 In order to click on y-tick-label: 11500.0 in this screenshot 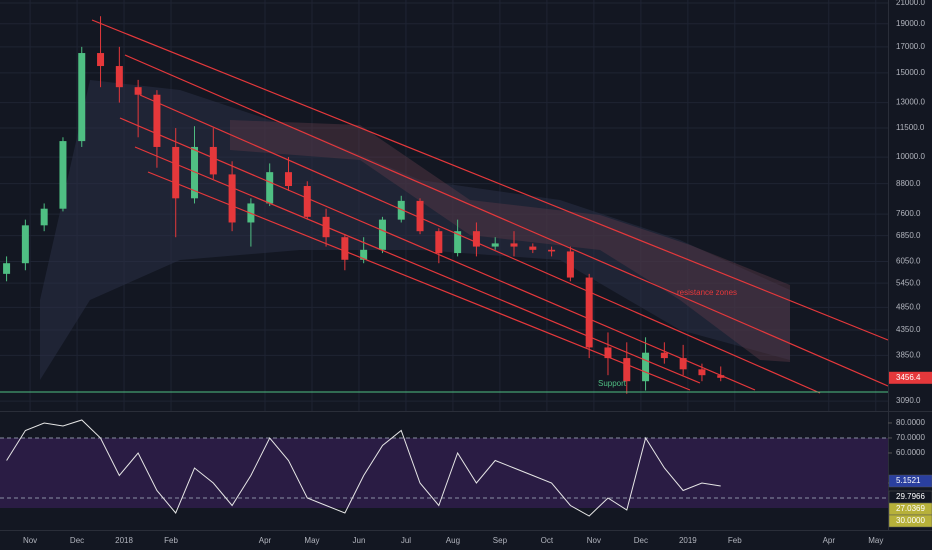, I will do `click(910, 127)`.